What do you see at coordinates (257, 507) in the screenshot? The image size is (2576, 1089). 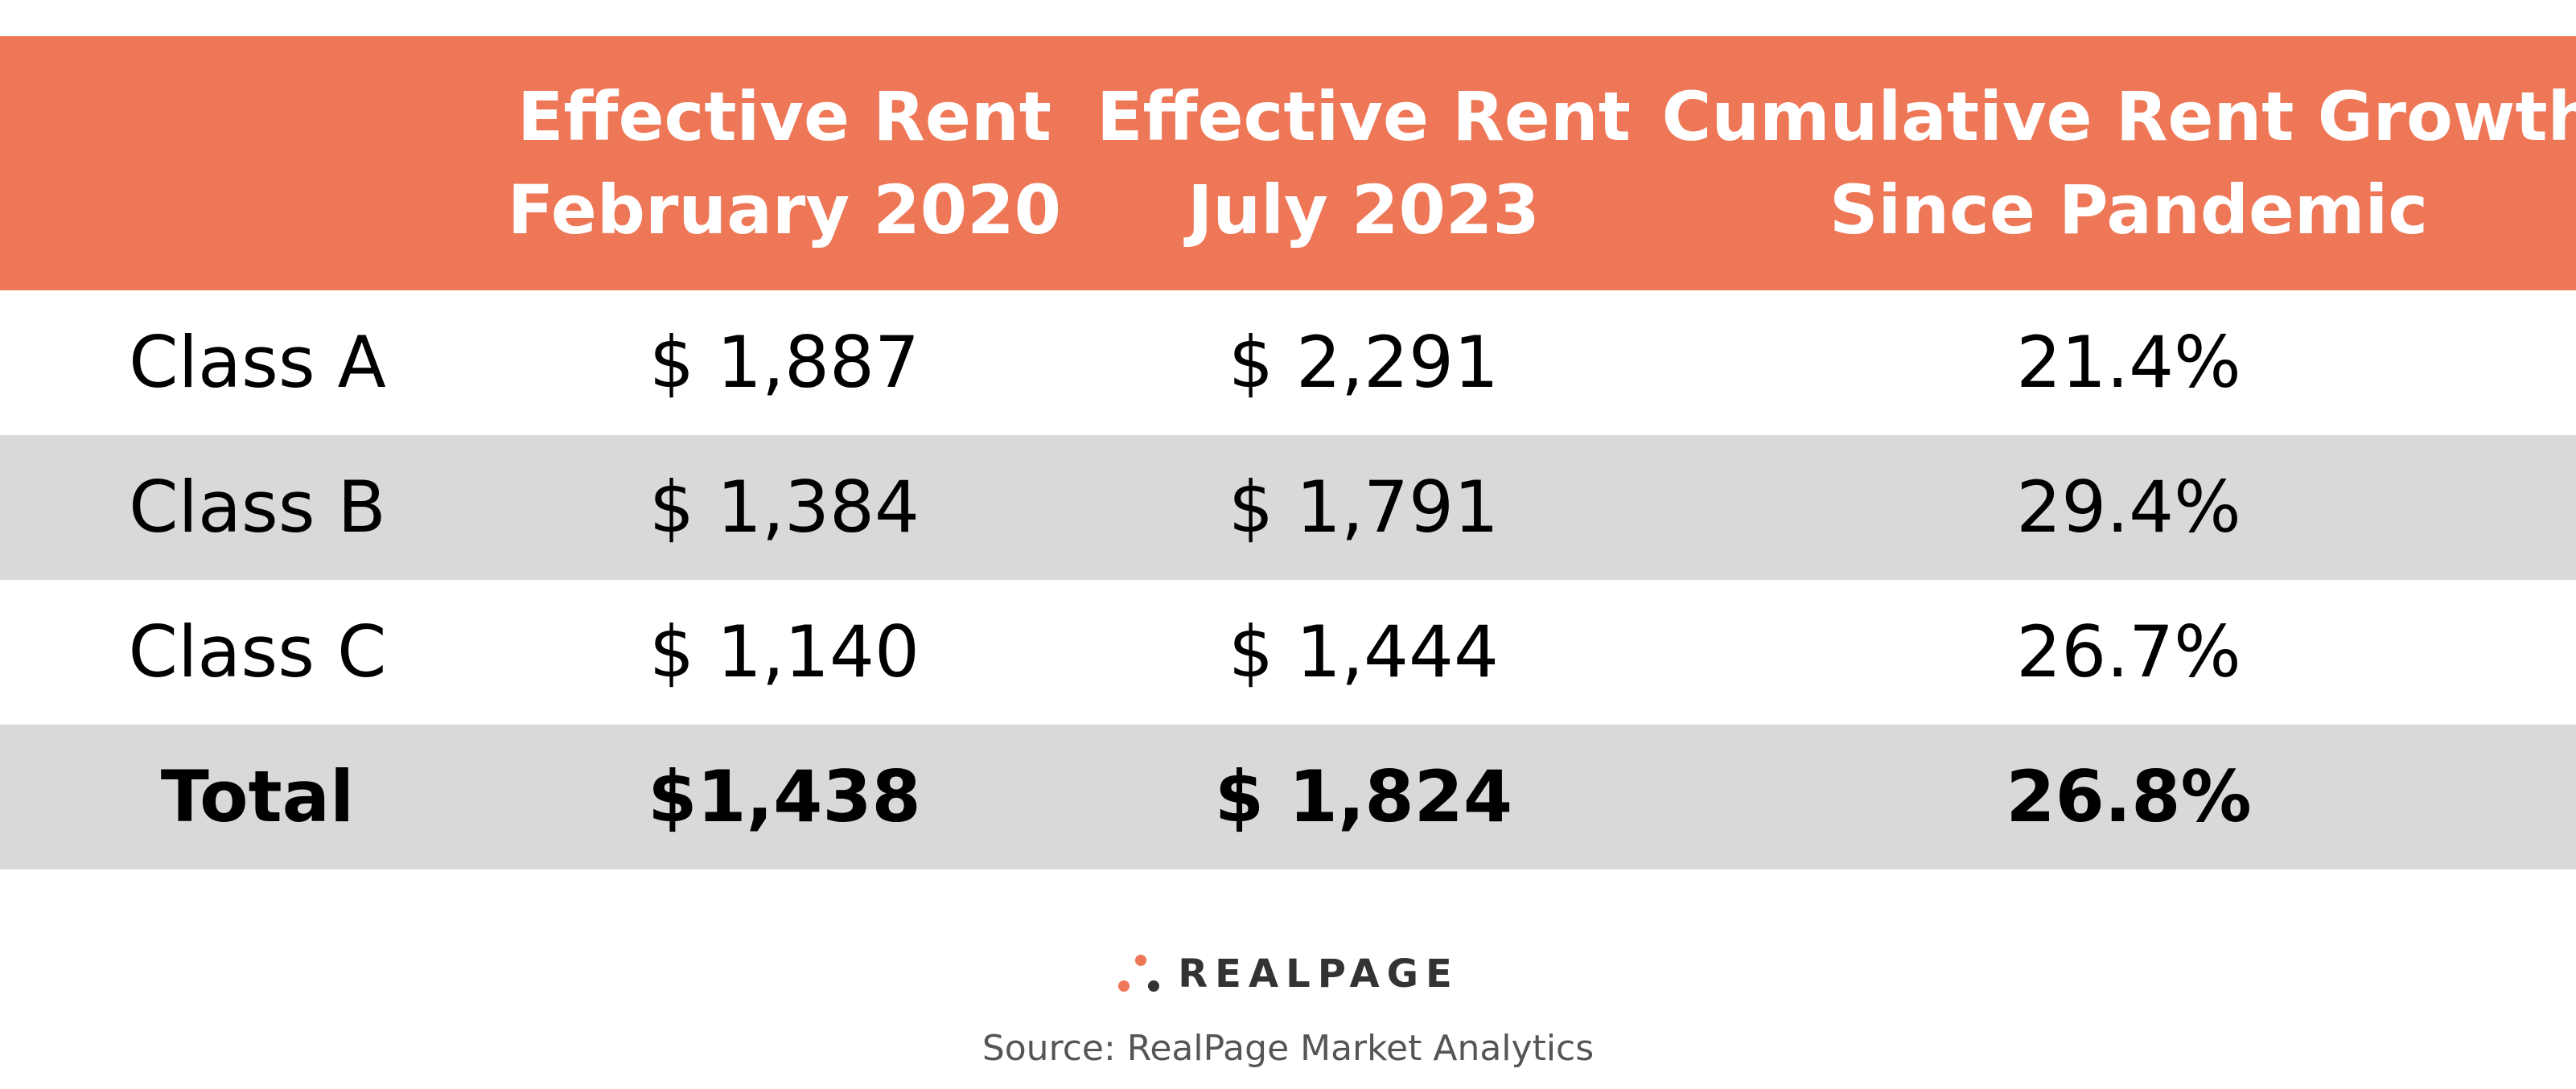 I see `row-label: Class B` at bounding box center [257, 507].